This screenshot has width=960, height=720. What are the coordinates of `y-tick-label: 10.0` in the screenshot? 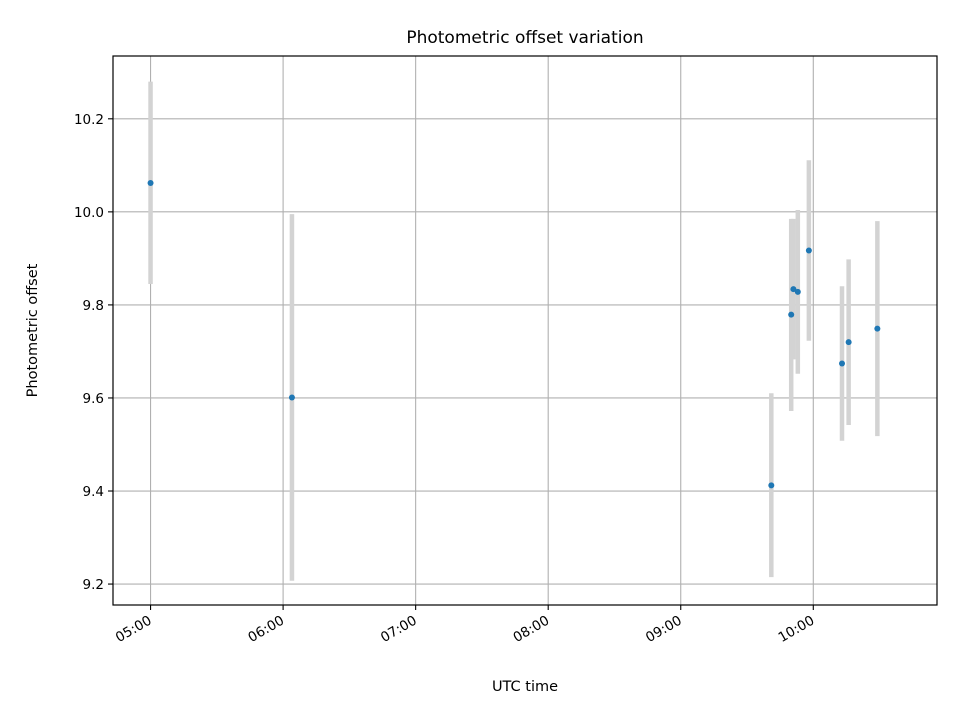 It's located at (89, 213).